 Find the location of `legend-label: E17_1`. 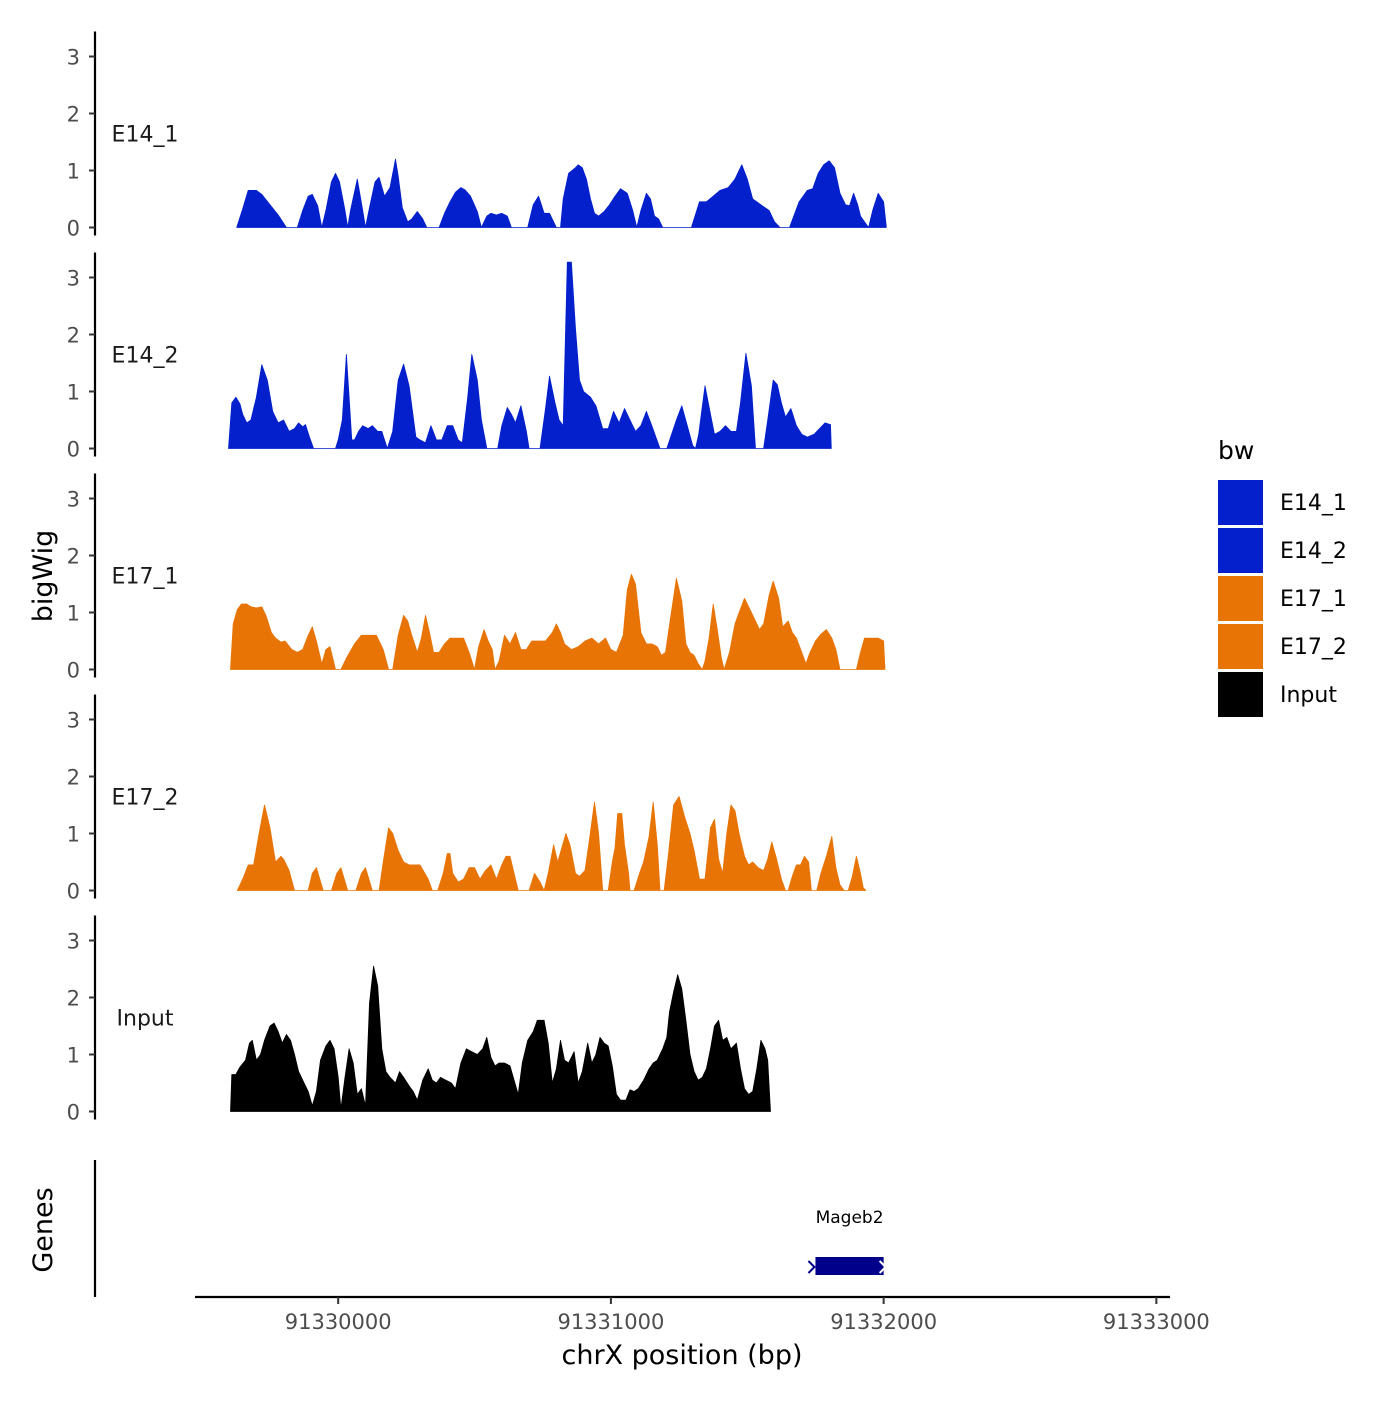

legend-label: E17_1 is located at coordinates (1313, 599).